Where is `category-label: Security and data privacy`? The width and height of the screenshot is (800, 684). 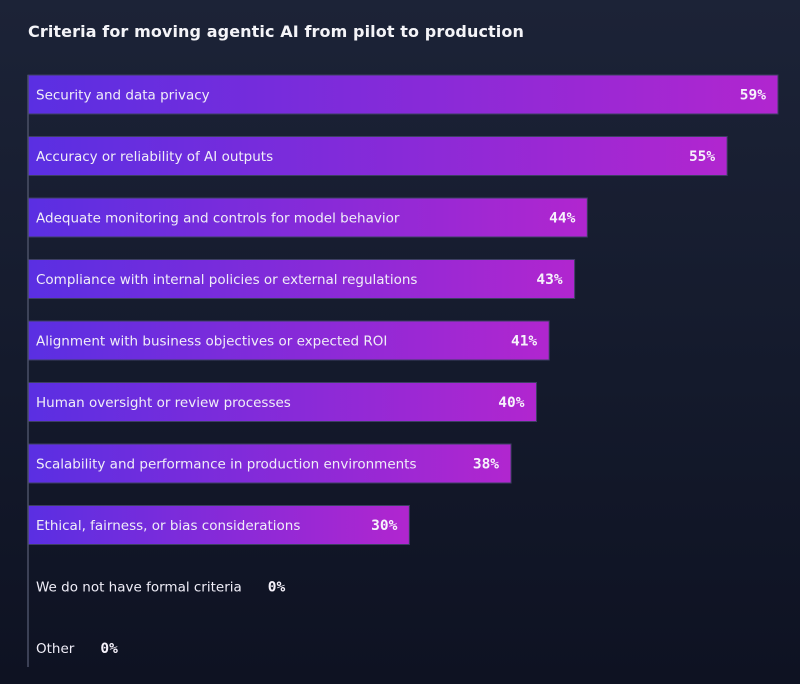 category-label: Security and data privacy is located at coordinates (123, 96).